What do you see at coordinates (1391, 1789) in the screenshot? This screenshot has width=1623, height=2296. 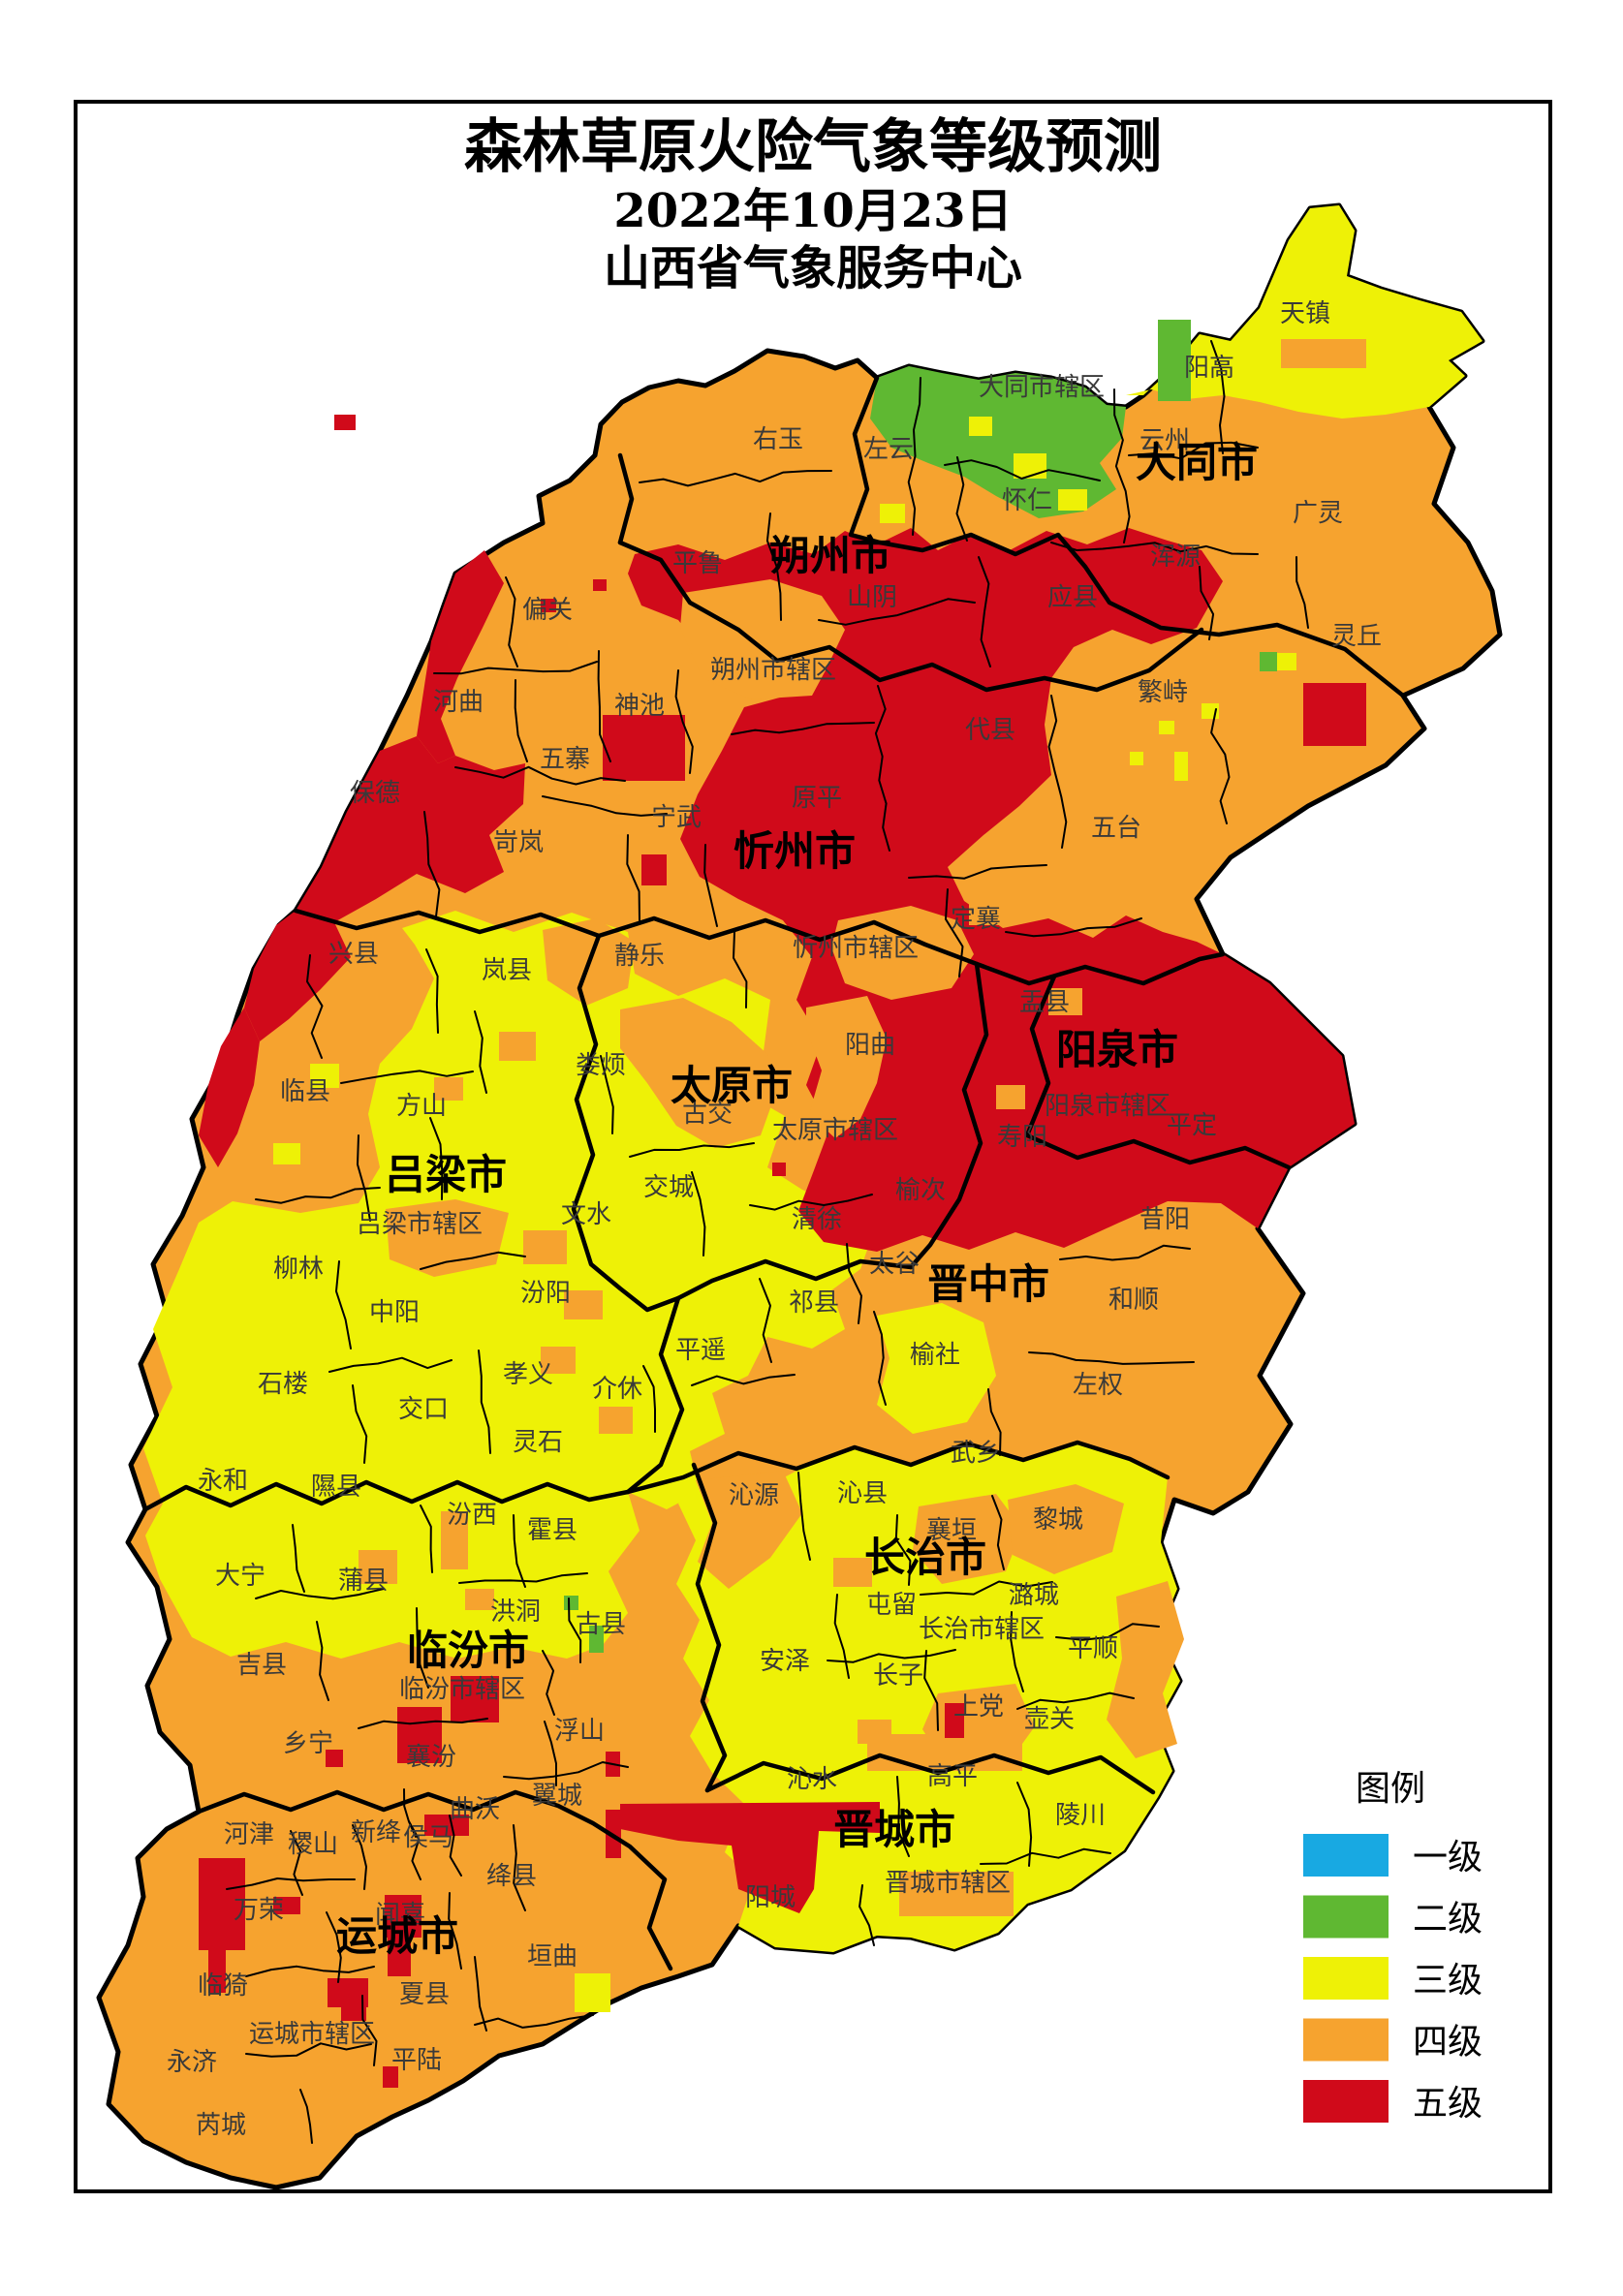 I see `legend-title: 图例` at bounding box center [1391, 1789].